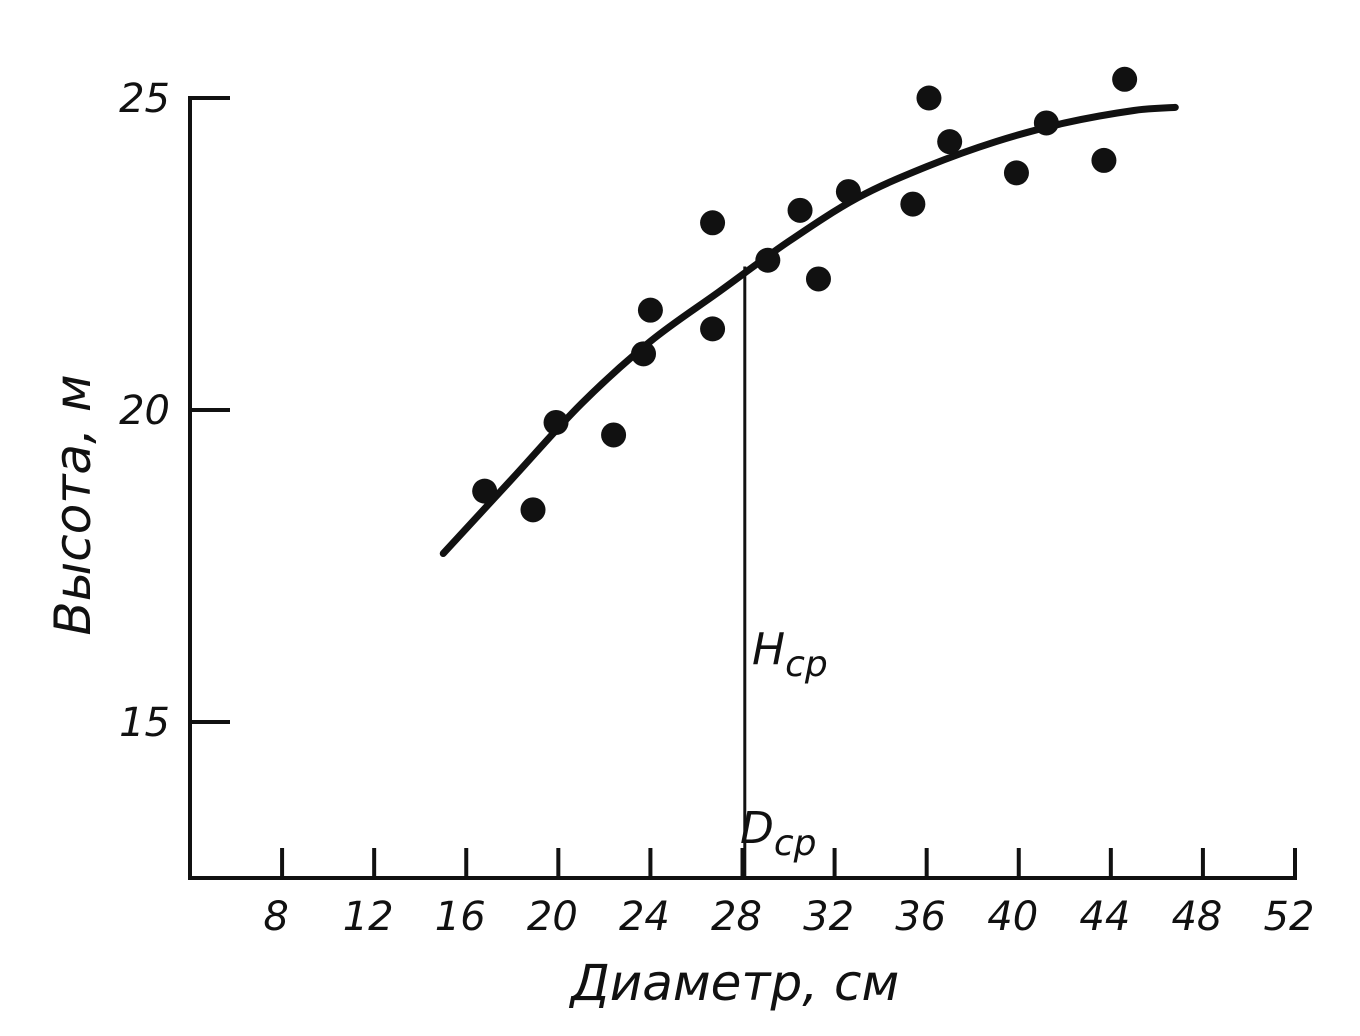 This screenshot has height=1036, width=1360. I want to click on x-axis-ticks: 8 12 16 20 24 28 32 36 40 44 48 52, so click(788, 894).